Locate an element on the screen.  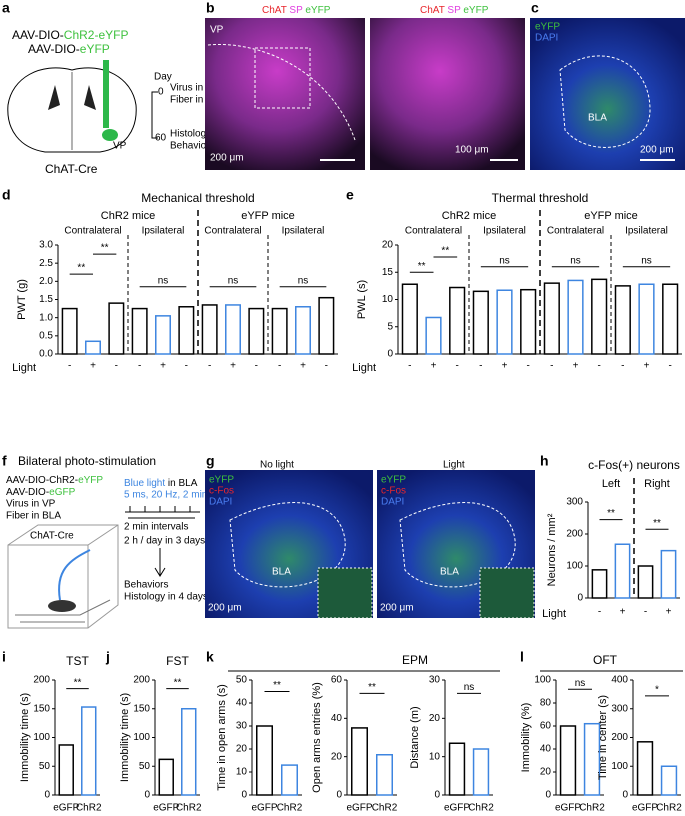
mouse-line: ChAT-Cre is located at coordinates (71, 169).